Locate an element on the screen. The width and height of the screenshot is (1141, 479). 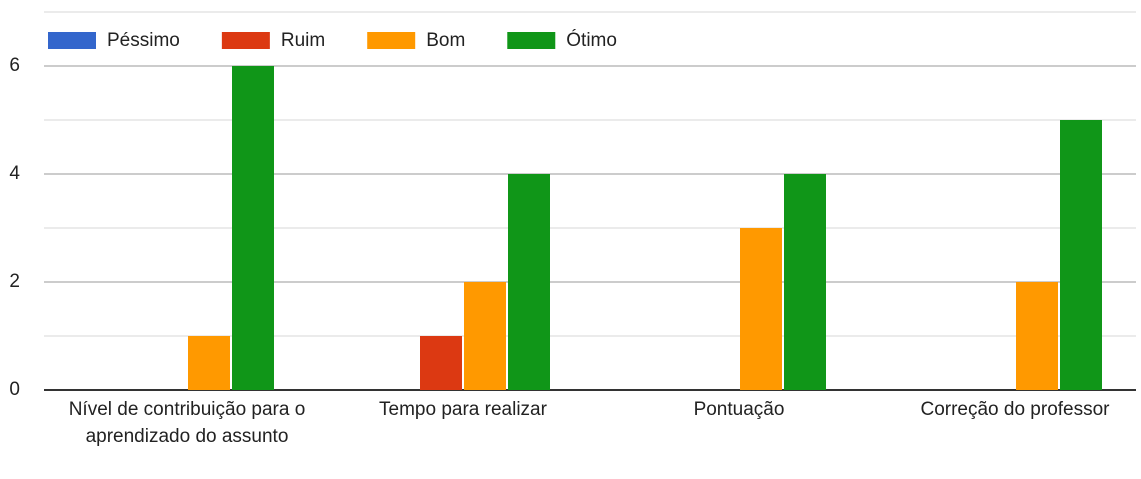
y-tick-label: 6 is located at coordinates (14, 65).